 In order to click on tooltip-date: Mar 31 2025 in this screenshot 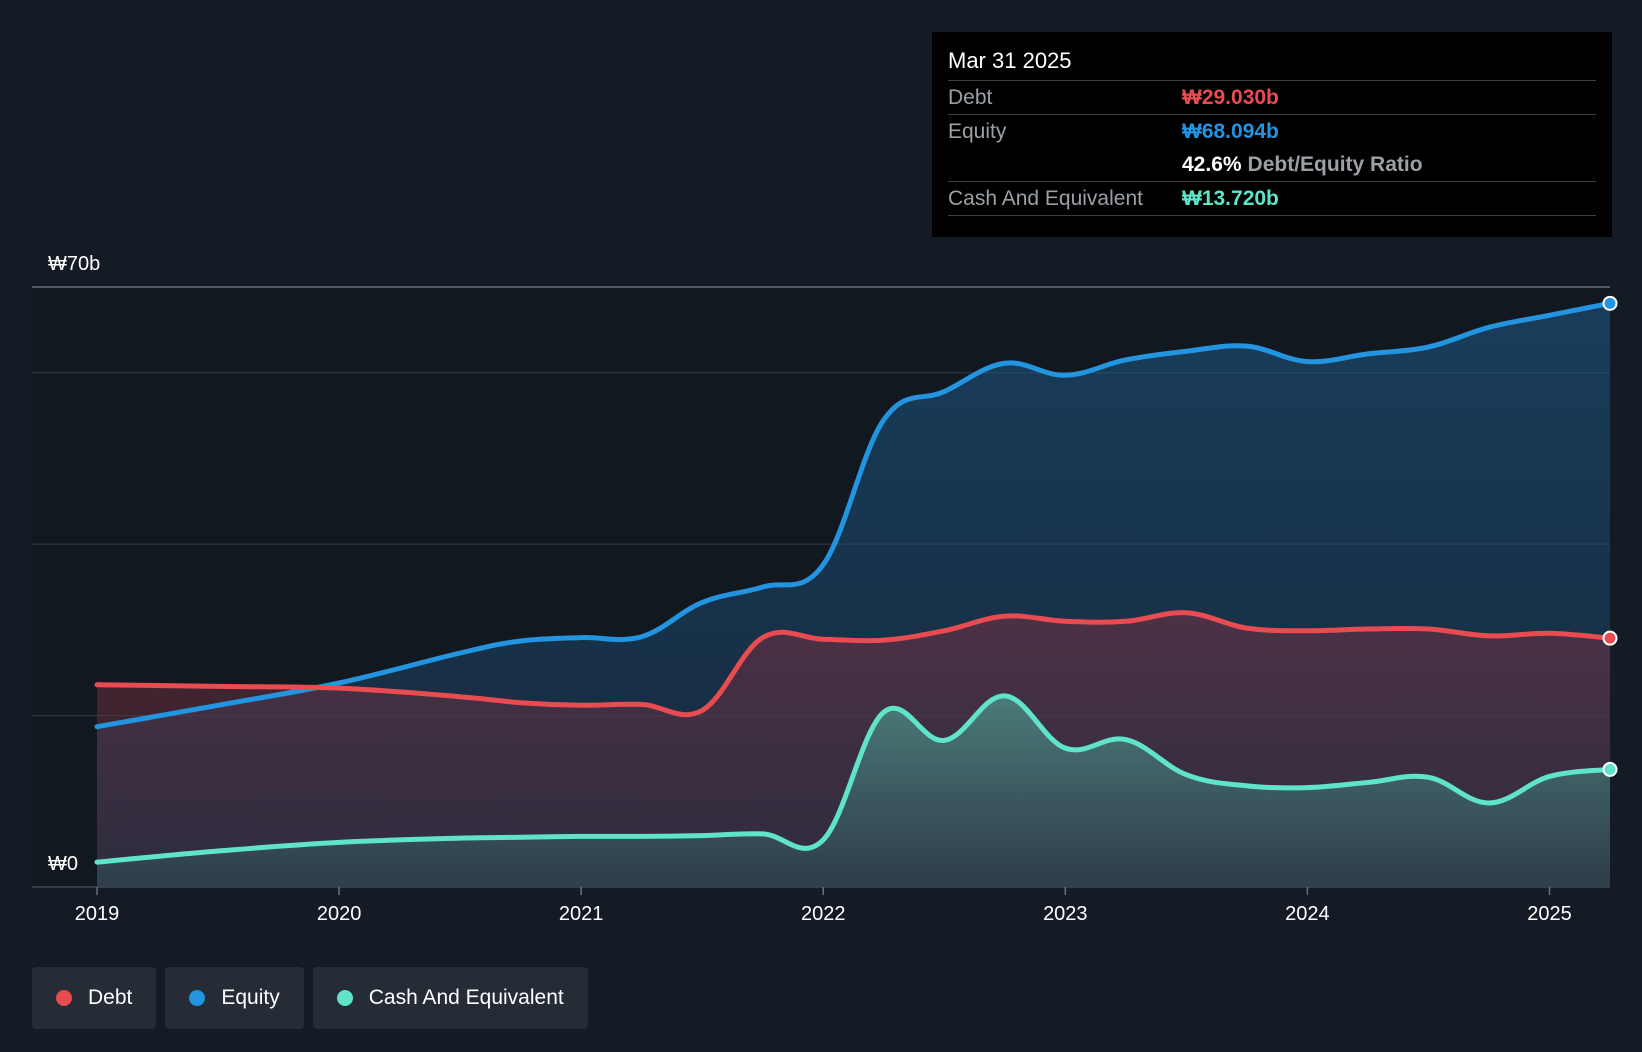, I will do `click(1272, 63)`.